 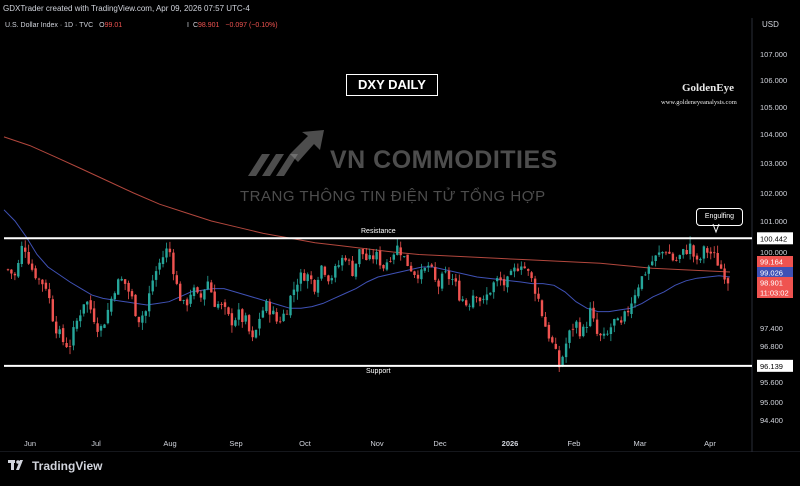 What do you see at coordinates (771, 262) in the screenshot?
I see `last-price-text: 99.164` at bounding box center [771, 262].